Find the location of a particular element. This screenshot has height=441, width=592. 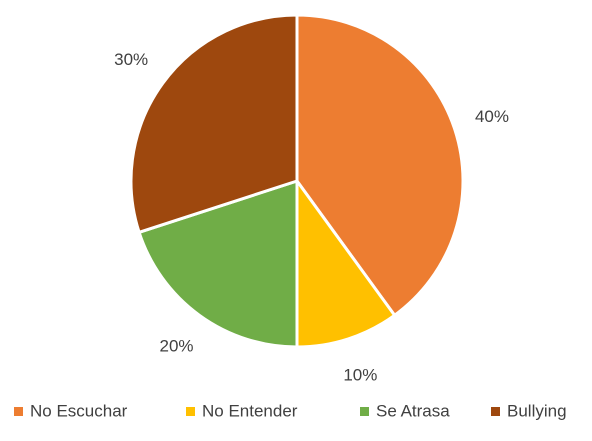

legend-item-se-atrasa: Se Atrasa is located at coordinates (405, 410).